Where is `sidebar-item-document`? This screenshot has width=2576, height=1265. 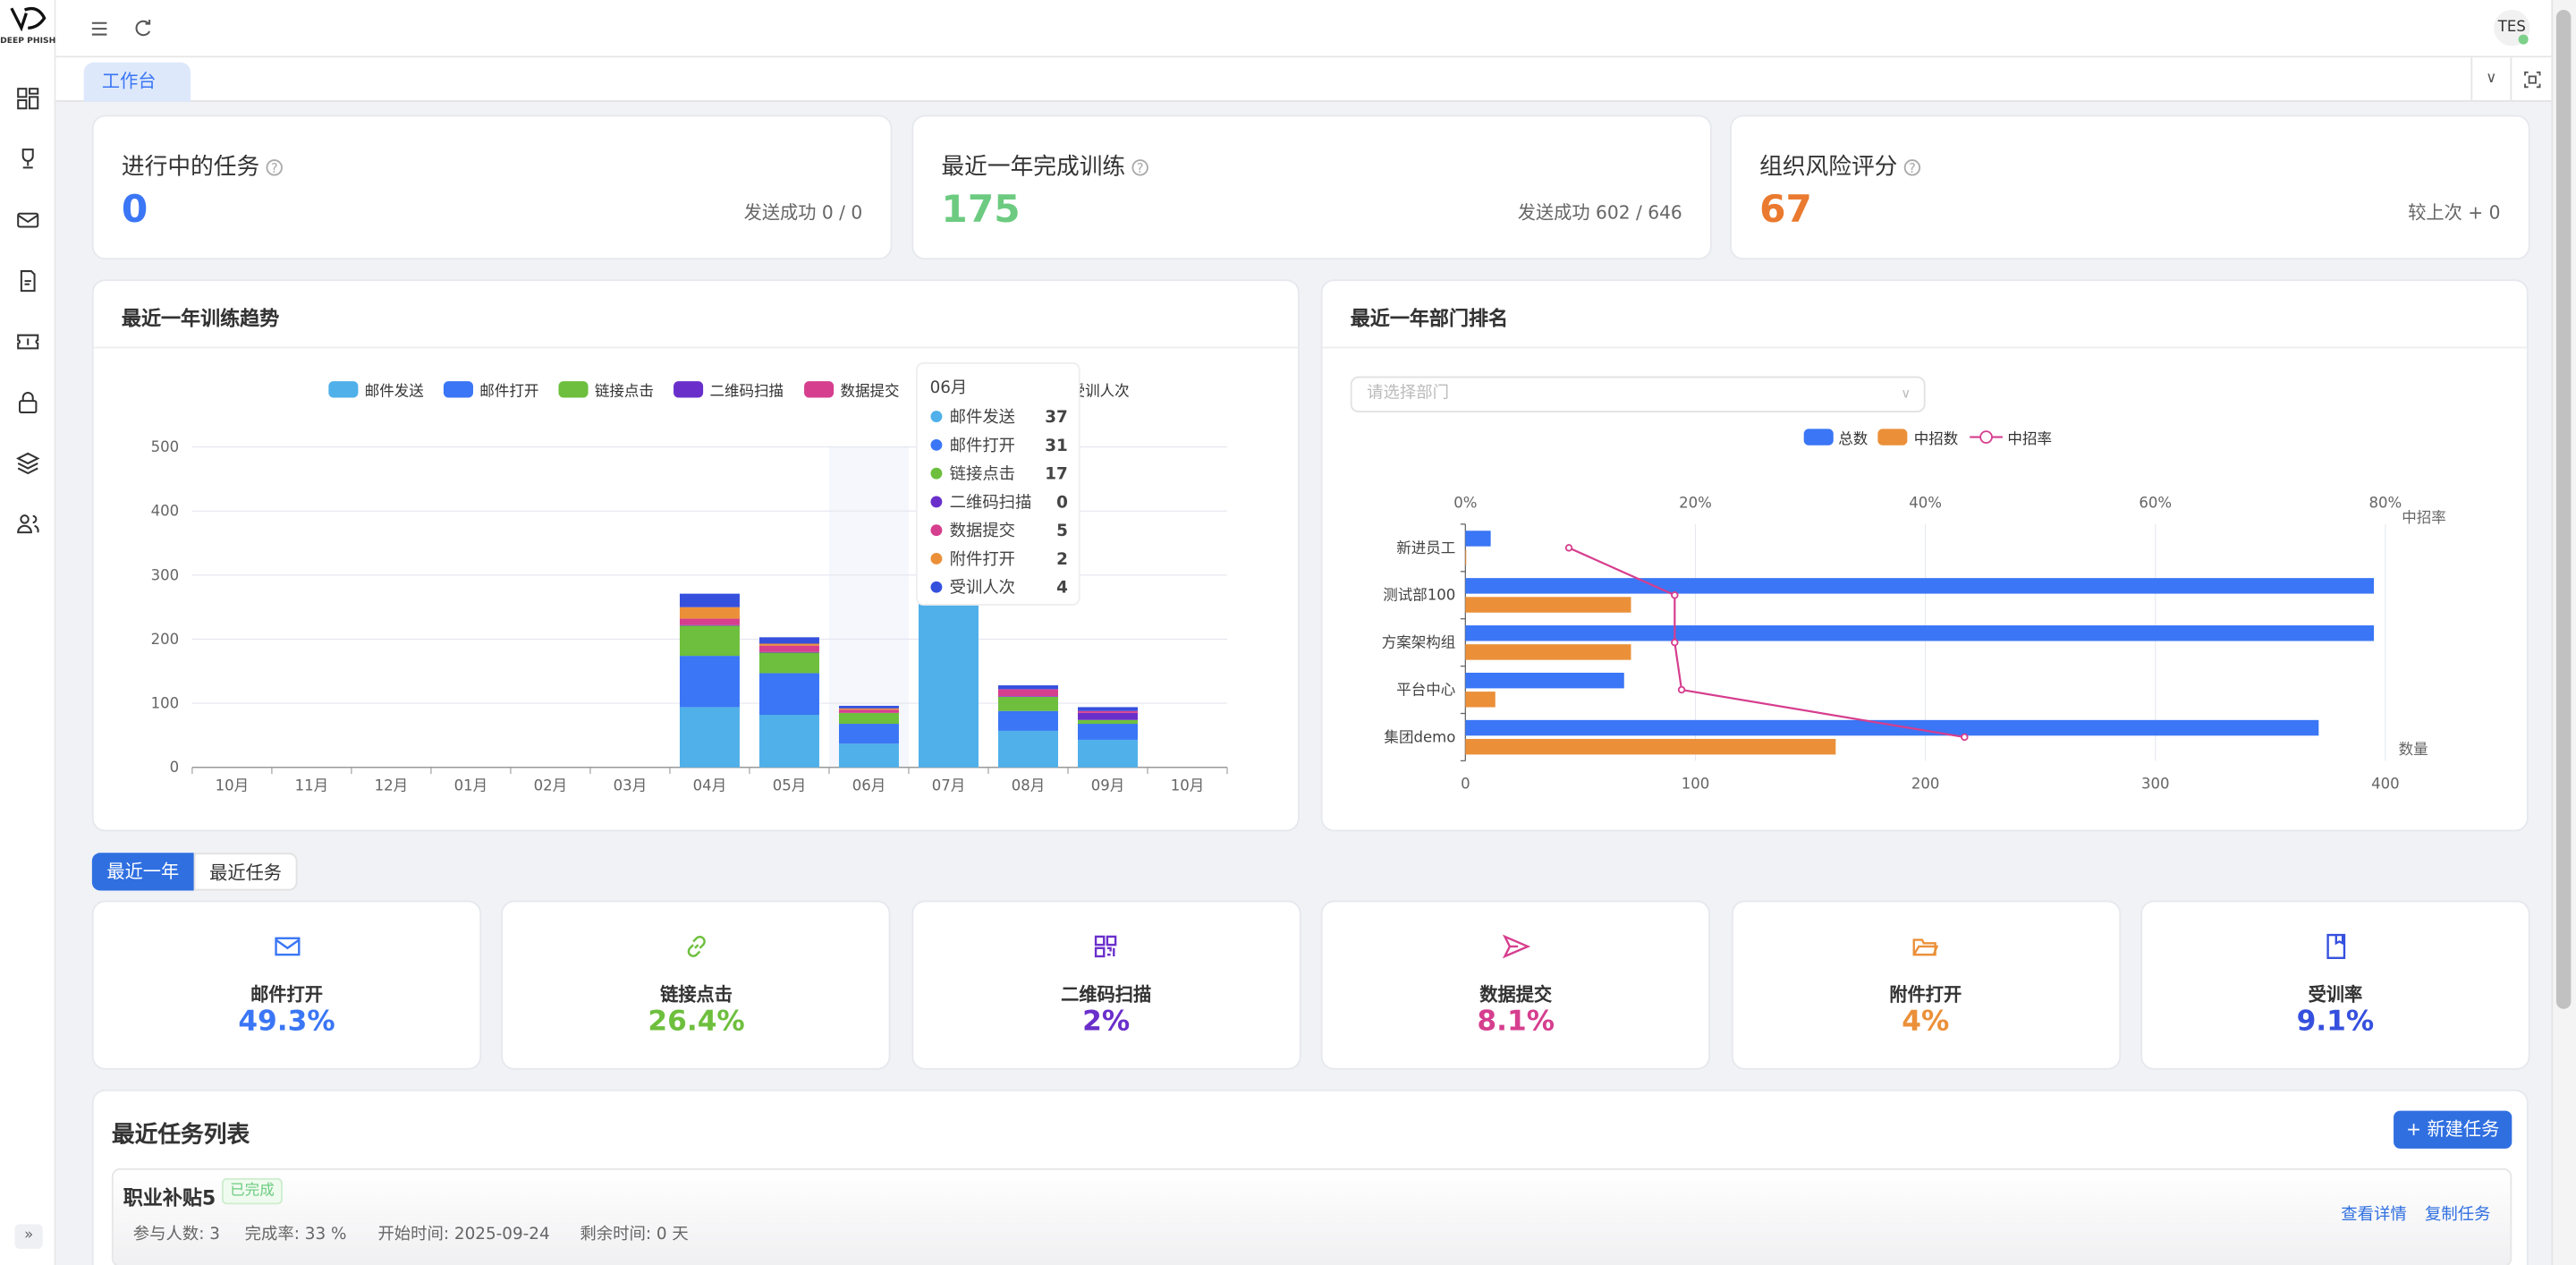 sidebar-item-document is located at coordinates (27, 281).